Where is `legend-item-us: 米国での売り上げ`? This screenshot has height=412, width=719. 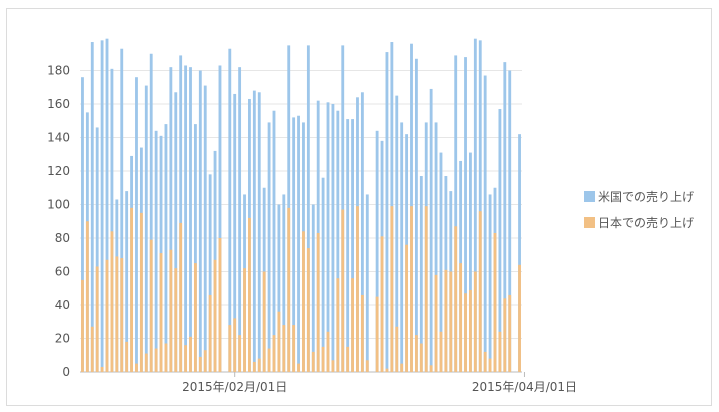 legend-item-us: 米国での売り上げ is located at coordinates (639, 196).